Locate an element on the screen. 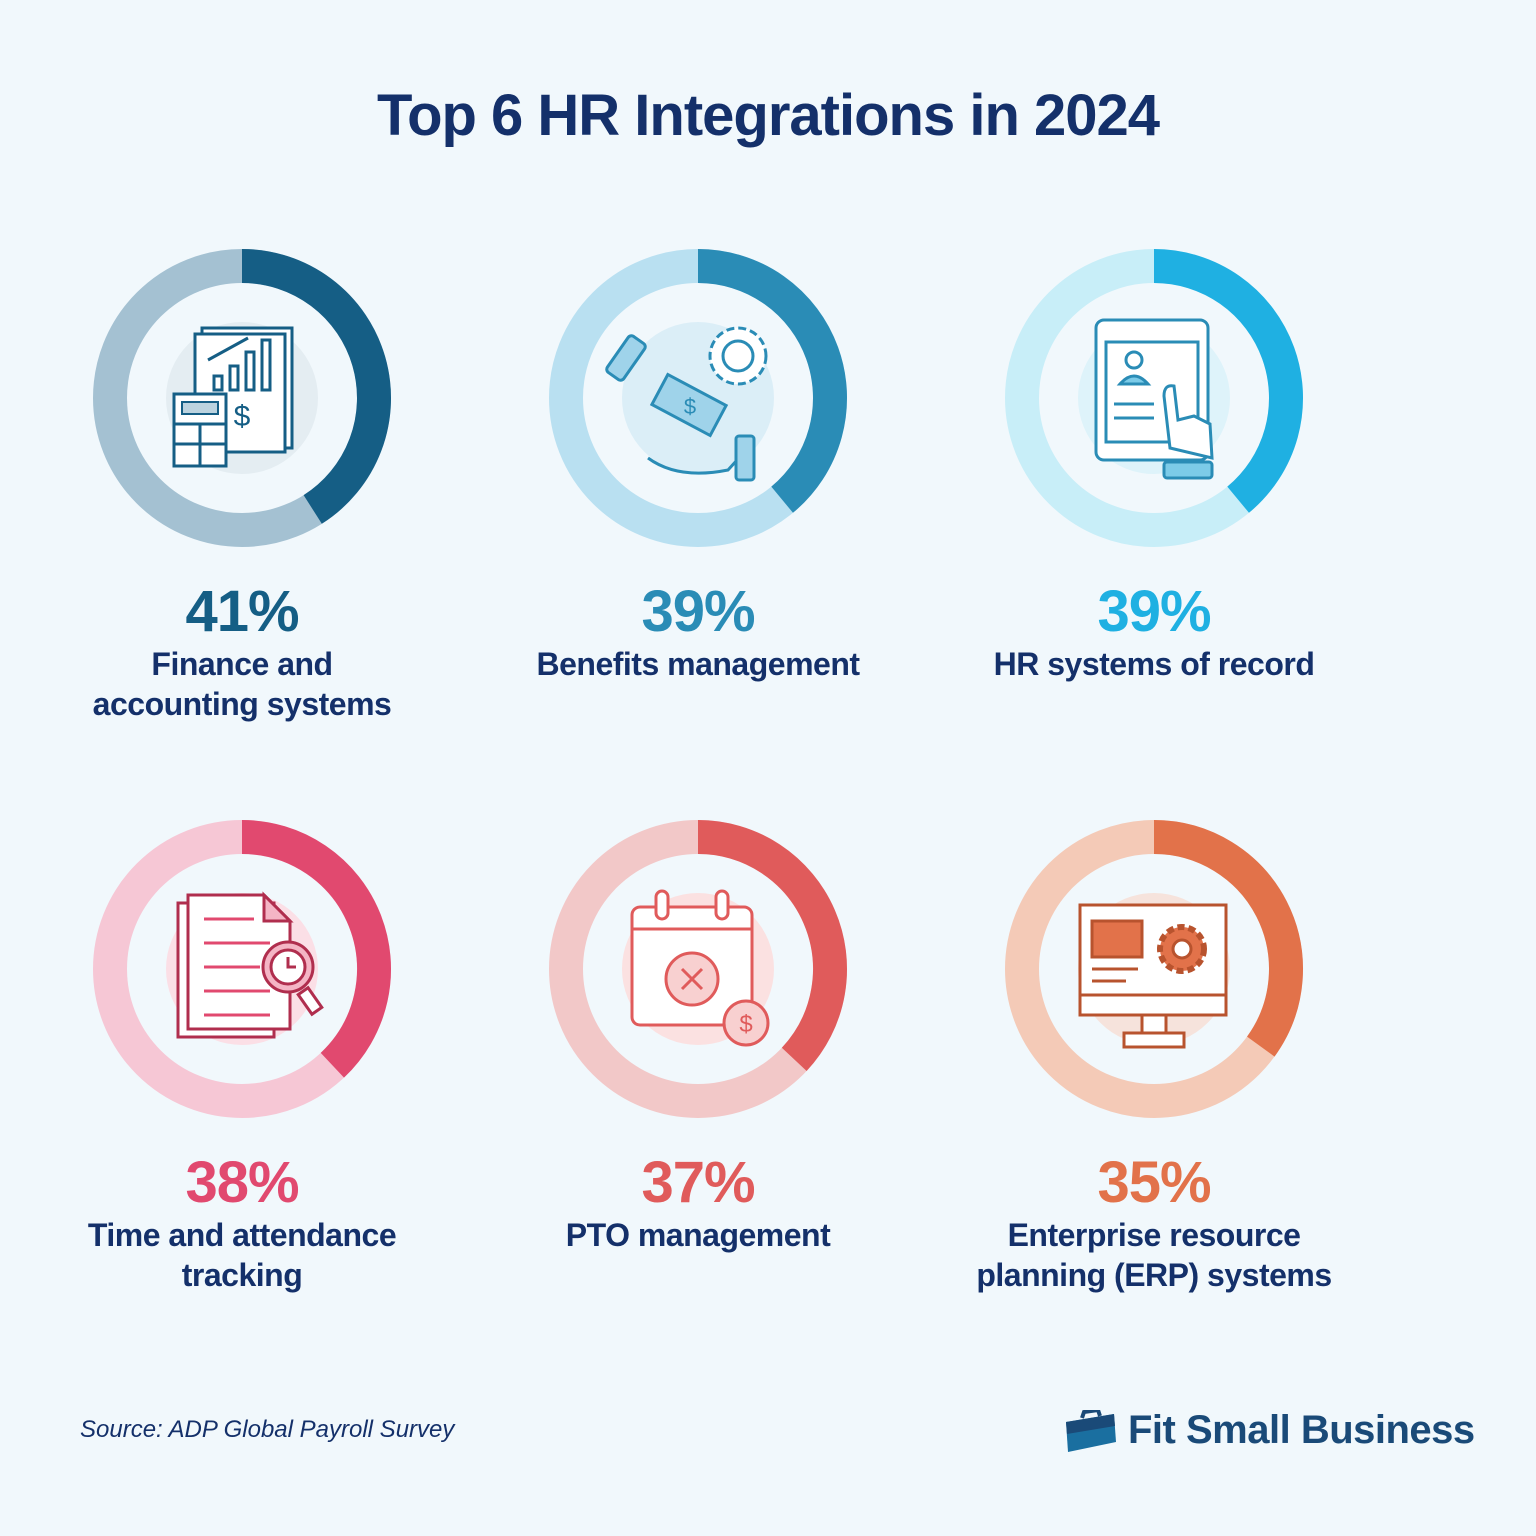  donut-card: 38% Time and attendance tracking is located at coordinates (242, 1057).